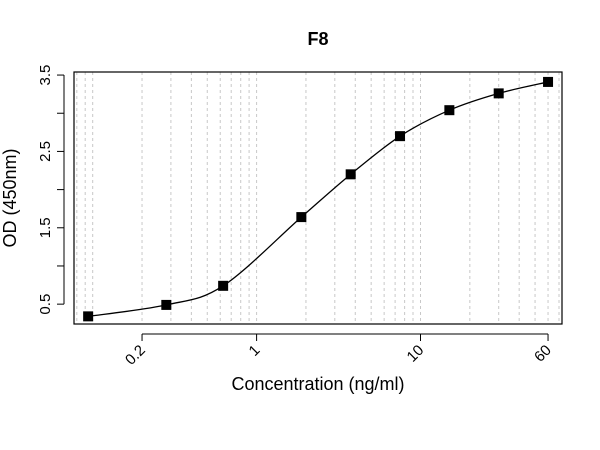  What do you see at coordinates (45, 304) in the screenshot?
I see `y-tick-label: 0.5` at bounding box center [45, 304].